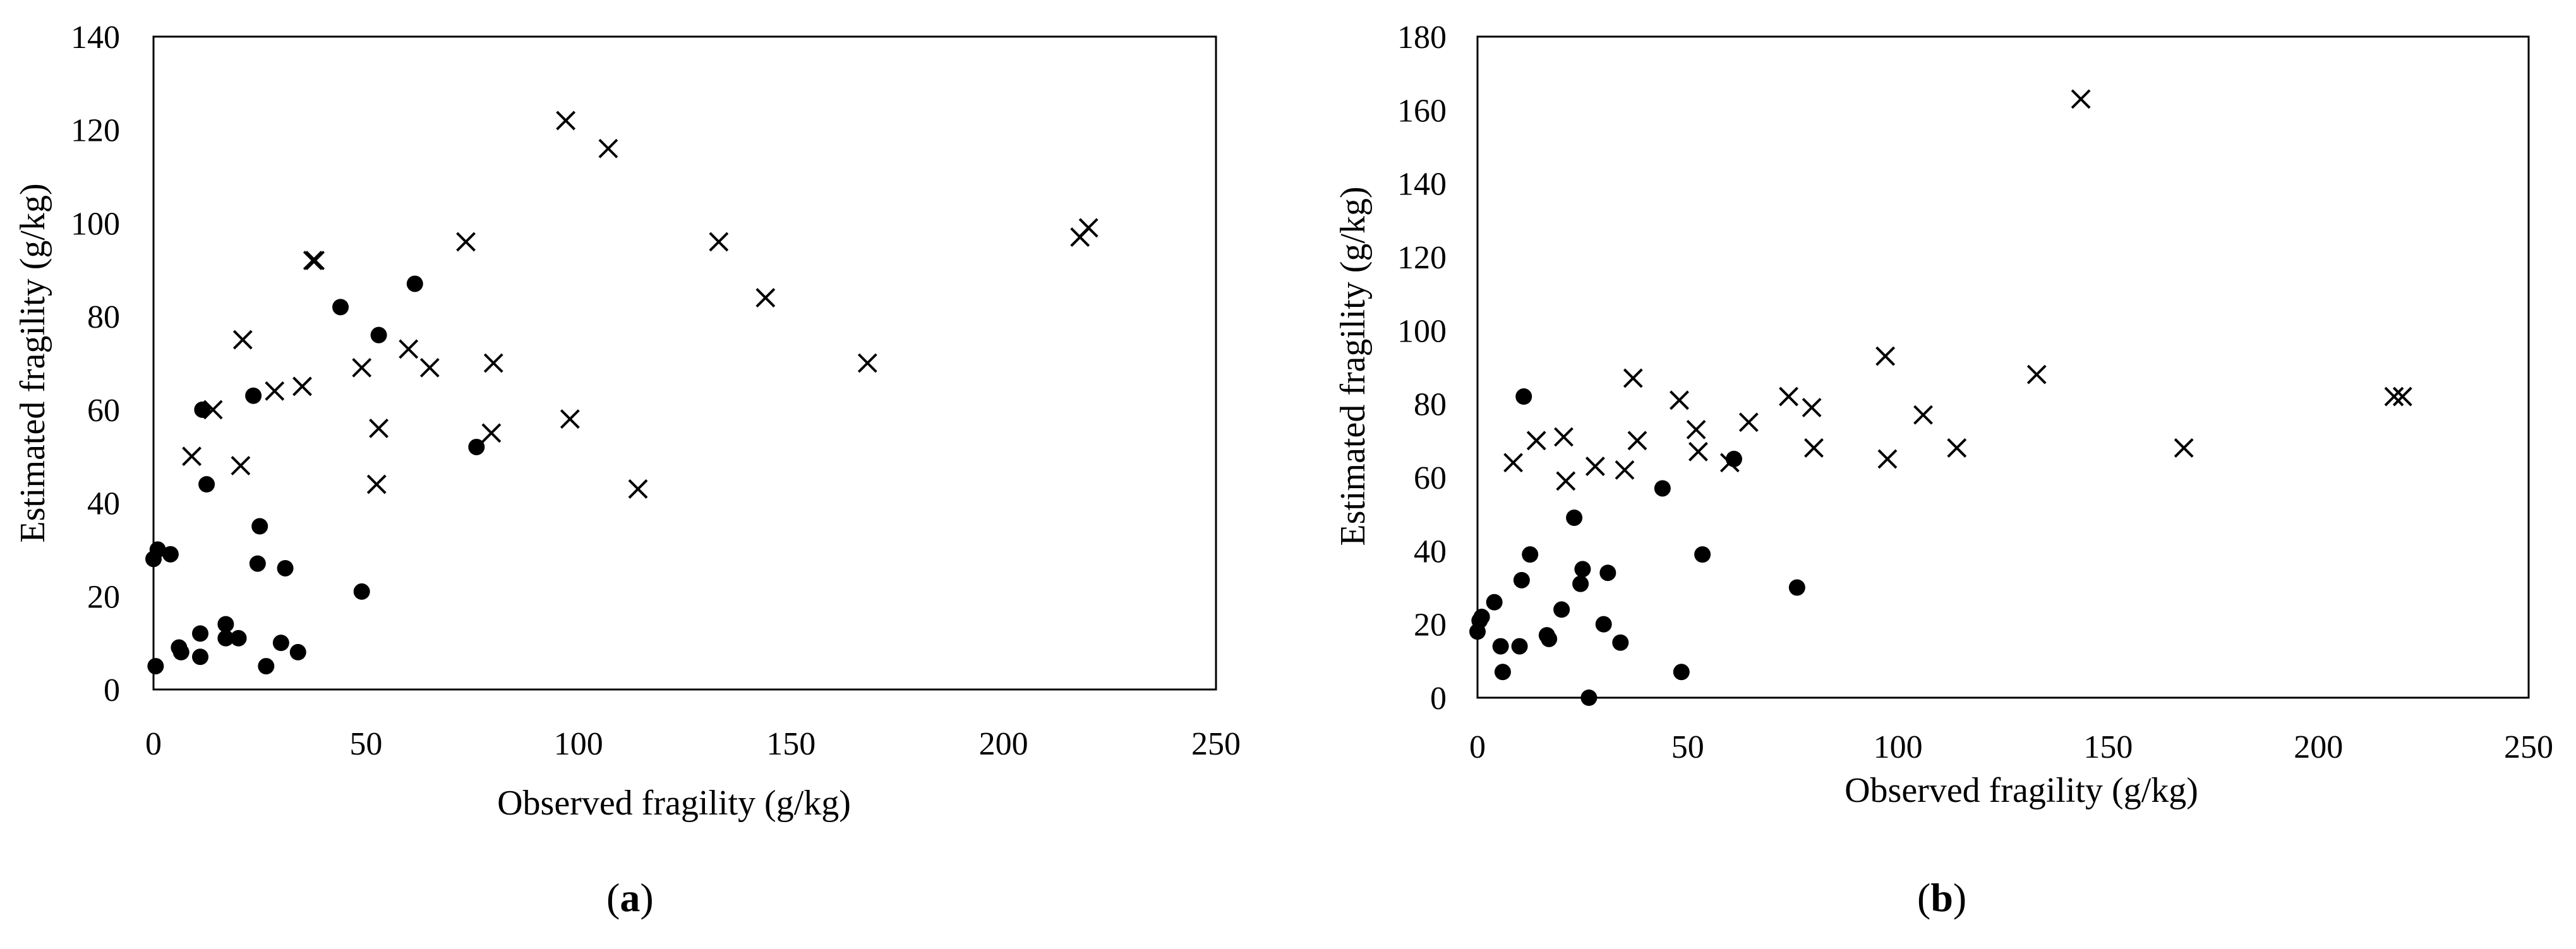  Describe the element at coordinates (613, 898) in the screenshot. I see `caption-a-open: (` at that location.